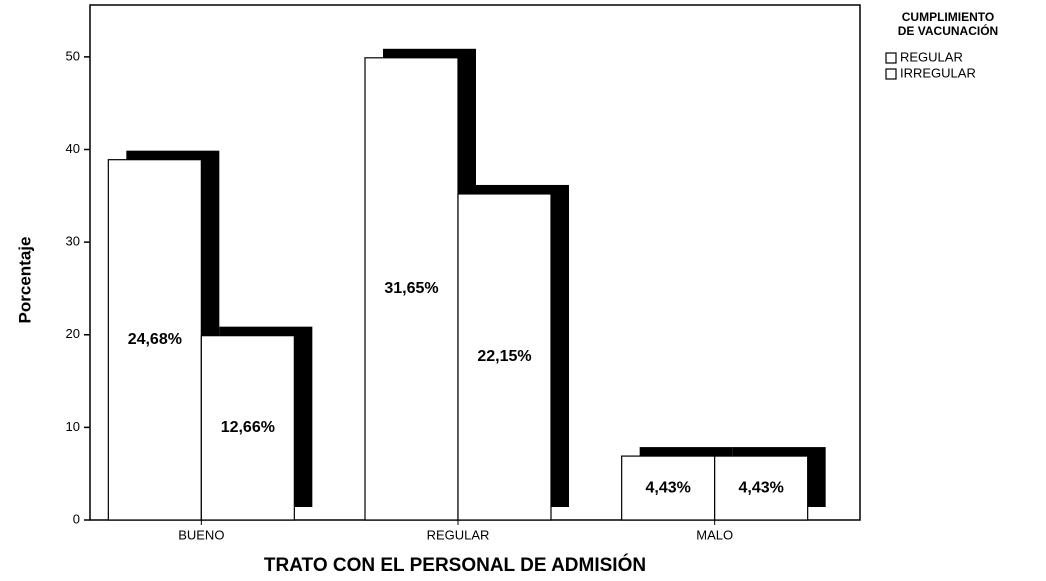  What do you see at coordinates (73, 55) in the screenshot?
I see `y-tick-label: 50` at bounding box center [73, 55].